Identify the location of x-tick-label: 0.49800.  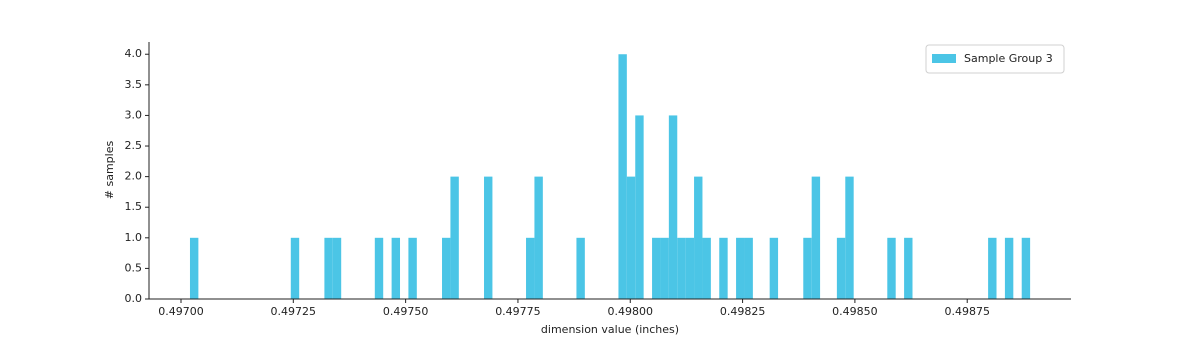
(631, 311).